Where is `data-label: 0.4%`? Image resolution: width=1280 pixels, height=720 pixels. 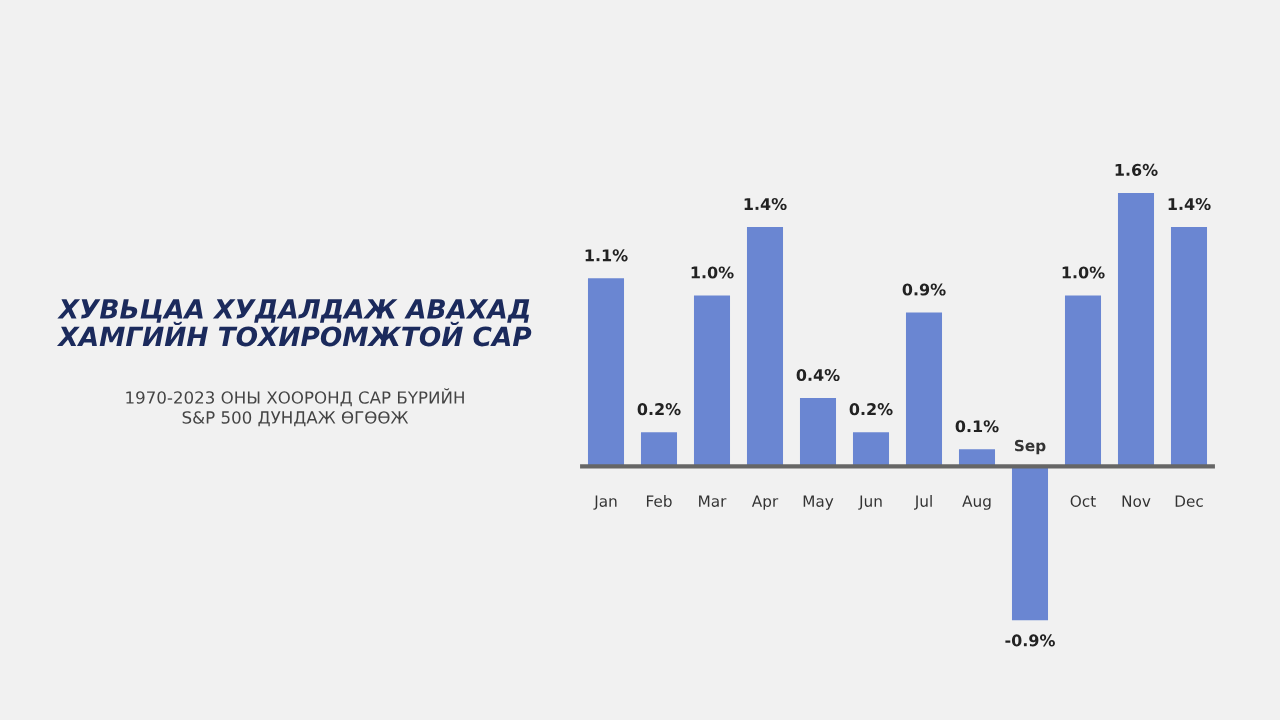
data-label: 0.4% is located at coordinates (818, 375).